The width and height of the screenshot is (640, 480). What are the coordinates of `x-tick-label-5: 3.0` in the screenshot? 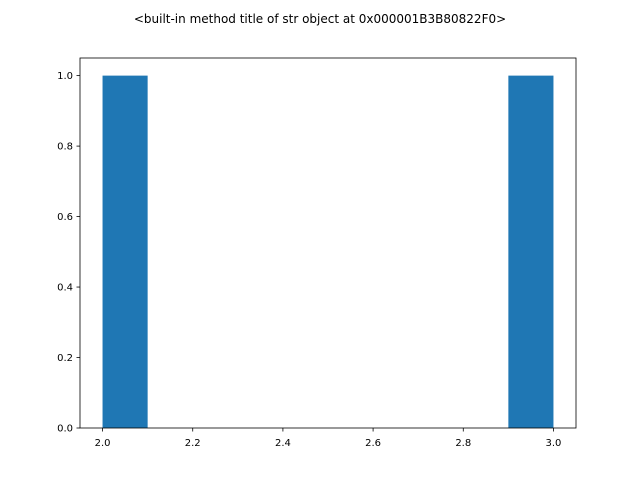 It's located at (554, 443).